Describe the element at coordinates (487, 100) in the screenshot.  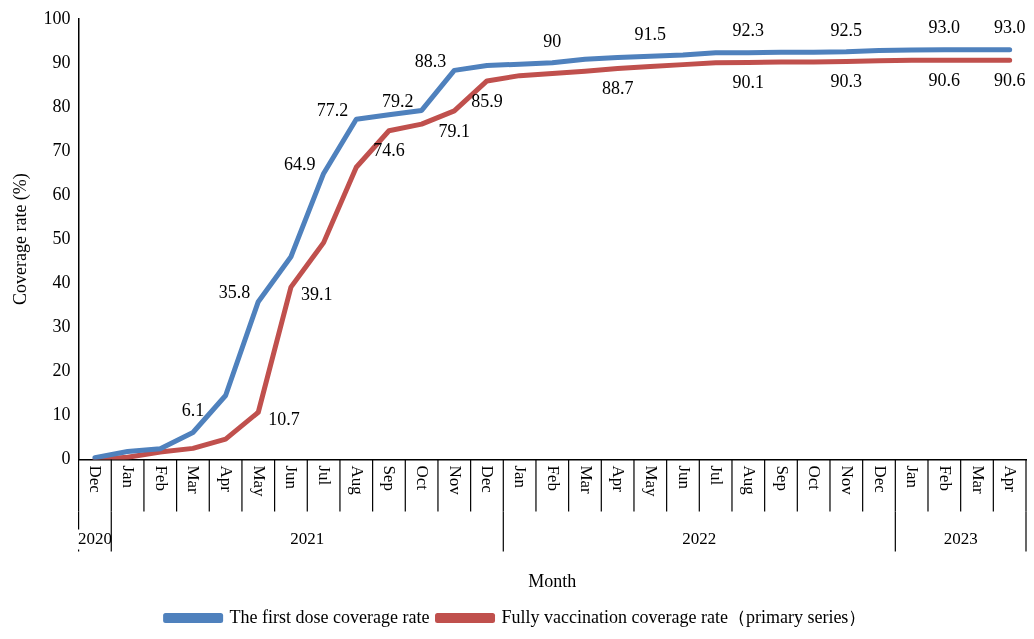
I see `data-label: 85.9` at that location.